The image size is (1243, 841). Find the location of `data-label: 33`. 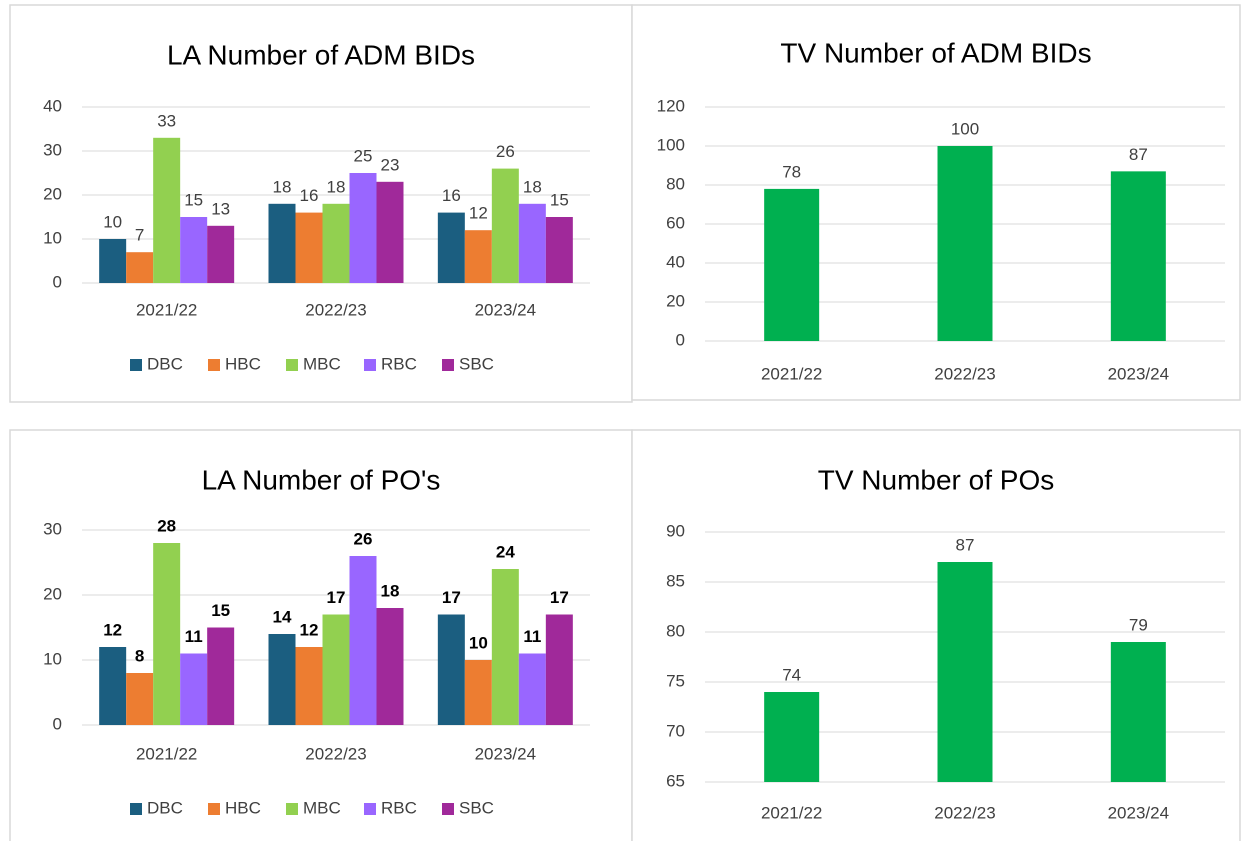

data-label: 33 is located at coordinates (166, 120).